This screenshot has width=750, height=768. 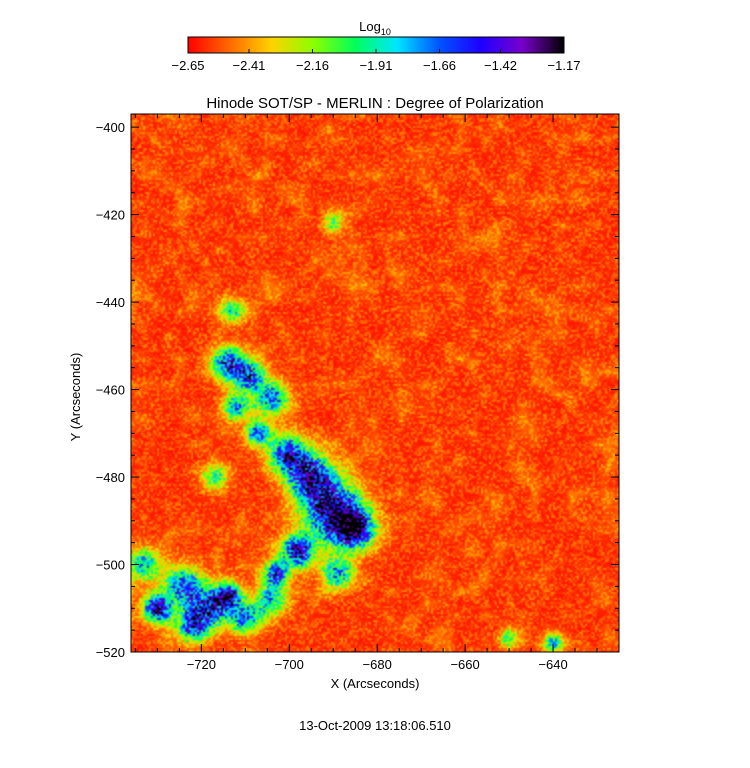 What do you see at coordinates (110, 390) in the screenshot?
I see `y-tick-label: −460` at bounding box center [110, 390].